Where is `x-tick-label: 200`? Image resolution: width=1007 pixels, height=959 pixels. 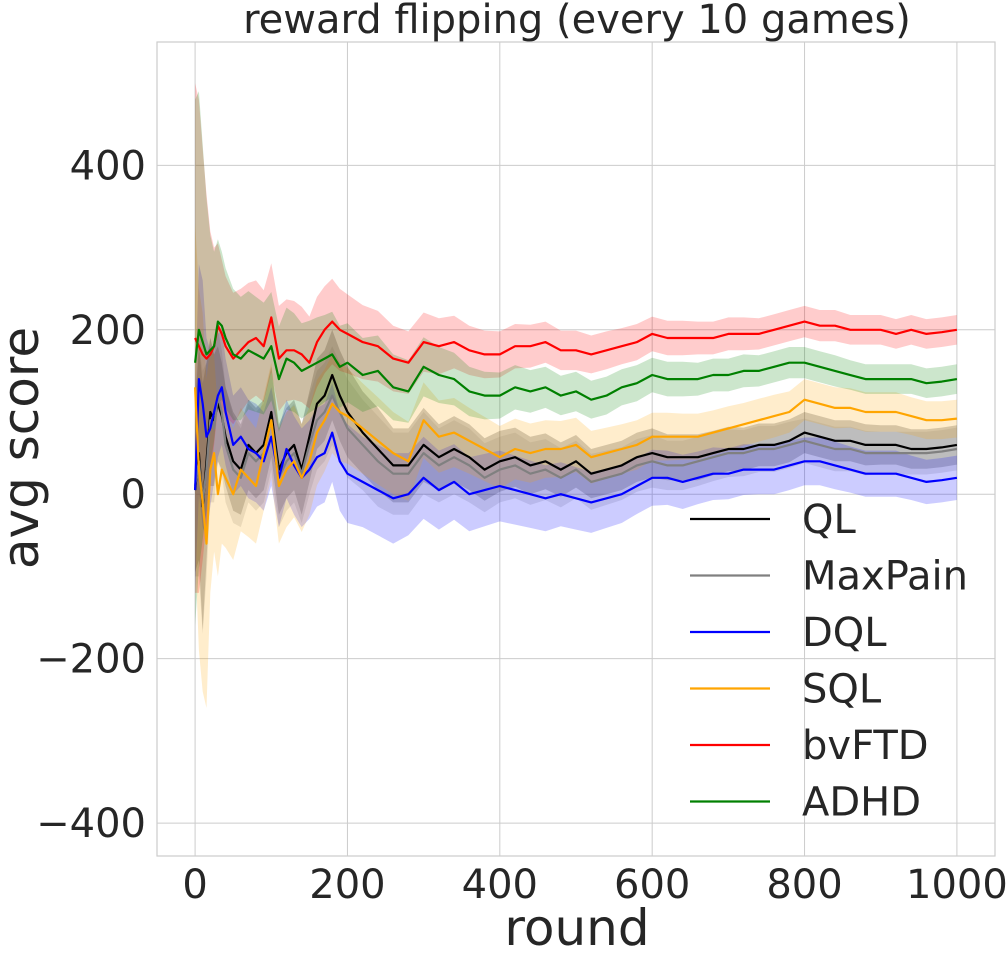
x-tick-label: 200 is located at coordinates (347, 885).